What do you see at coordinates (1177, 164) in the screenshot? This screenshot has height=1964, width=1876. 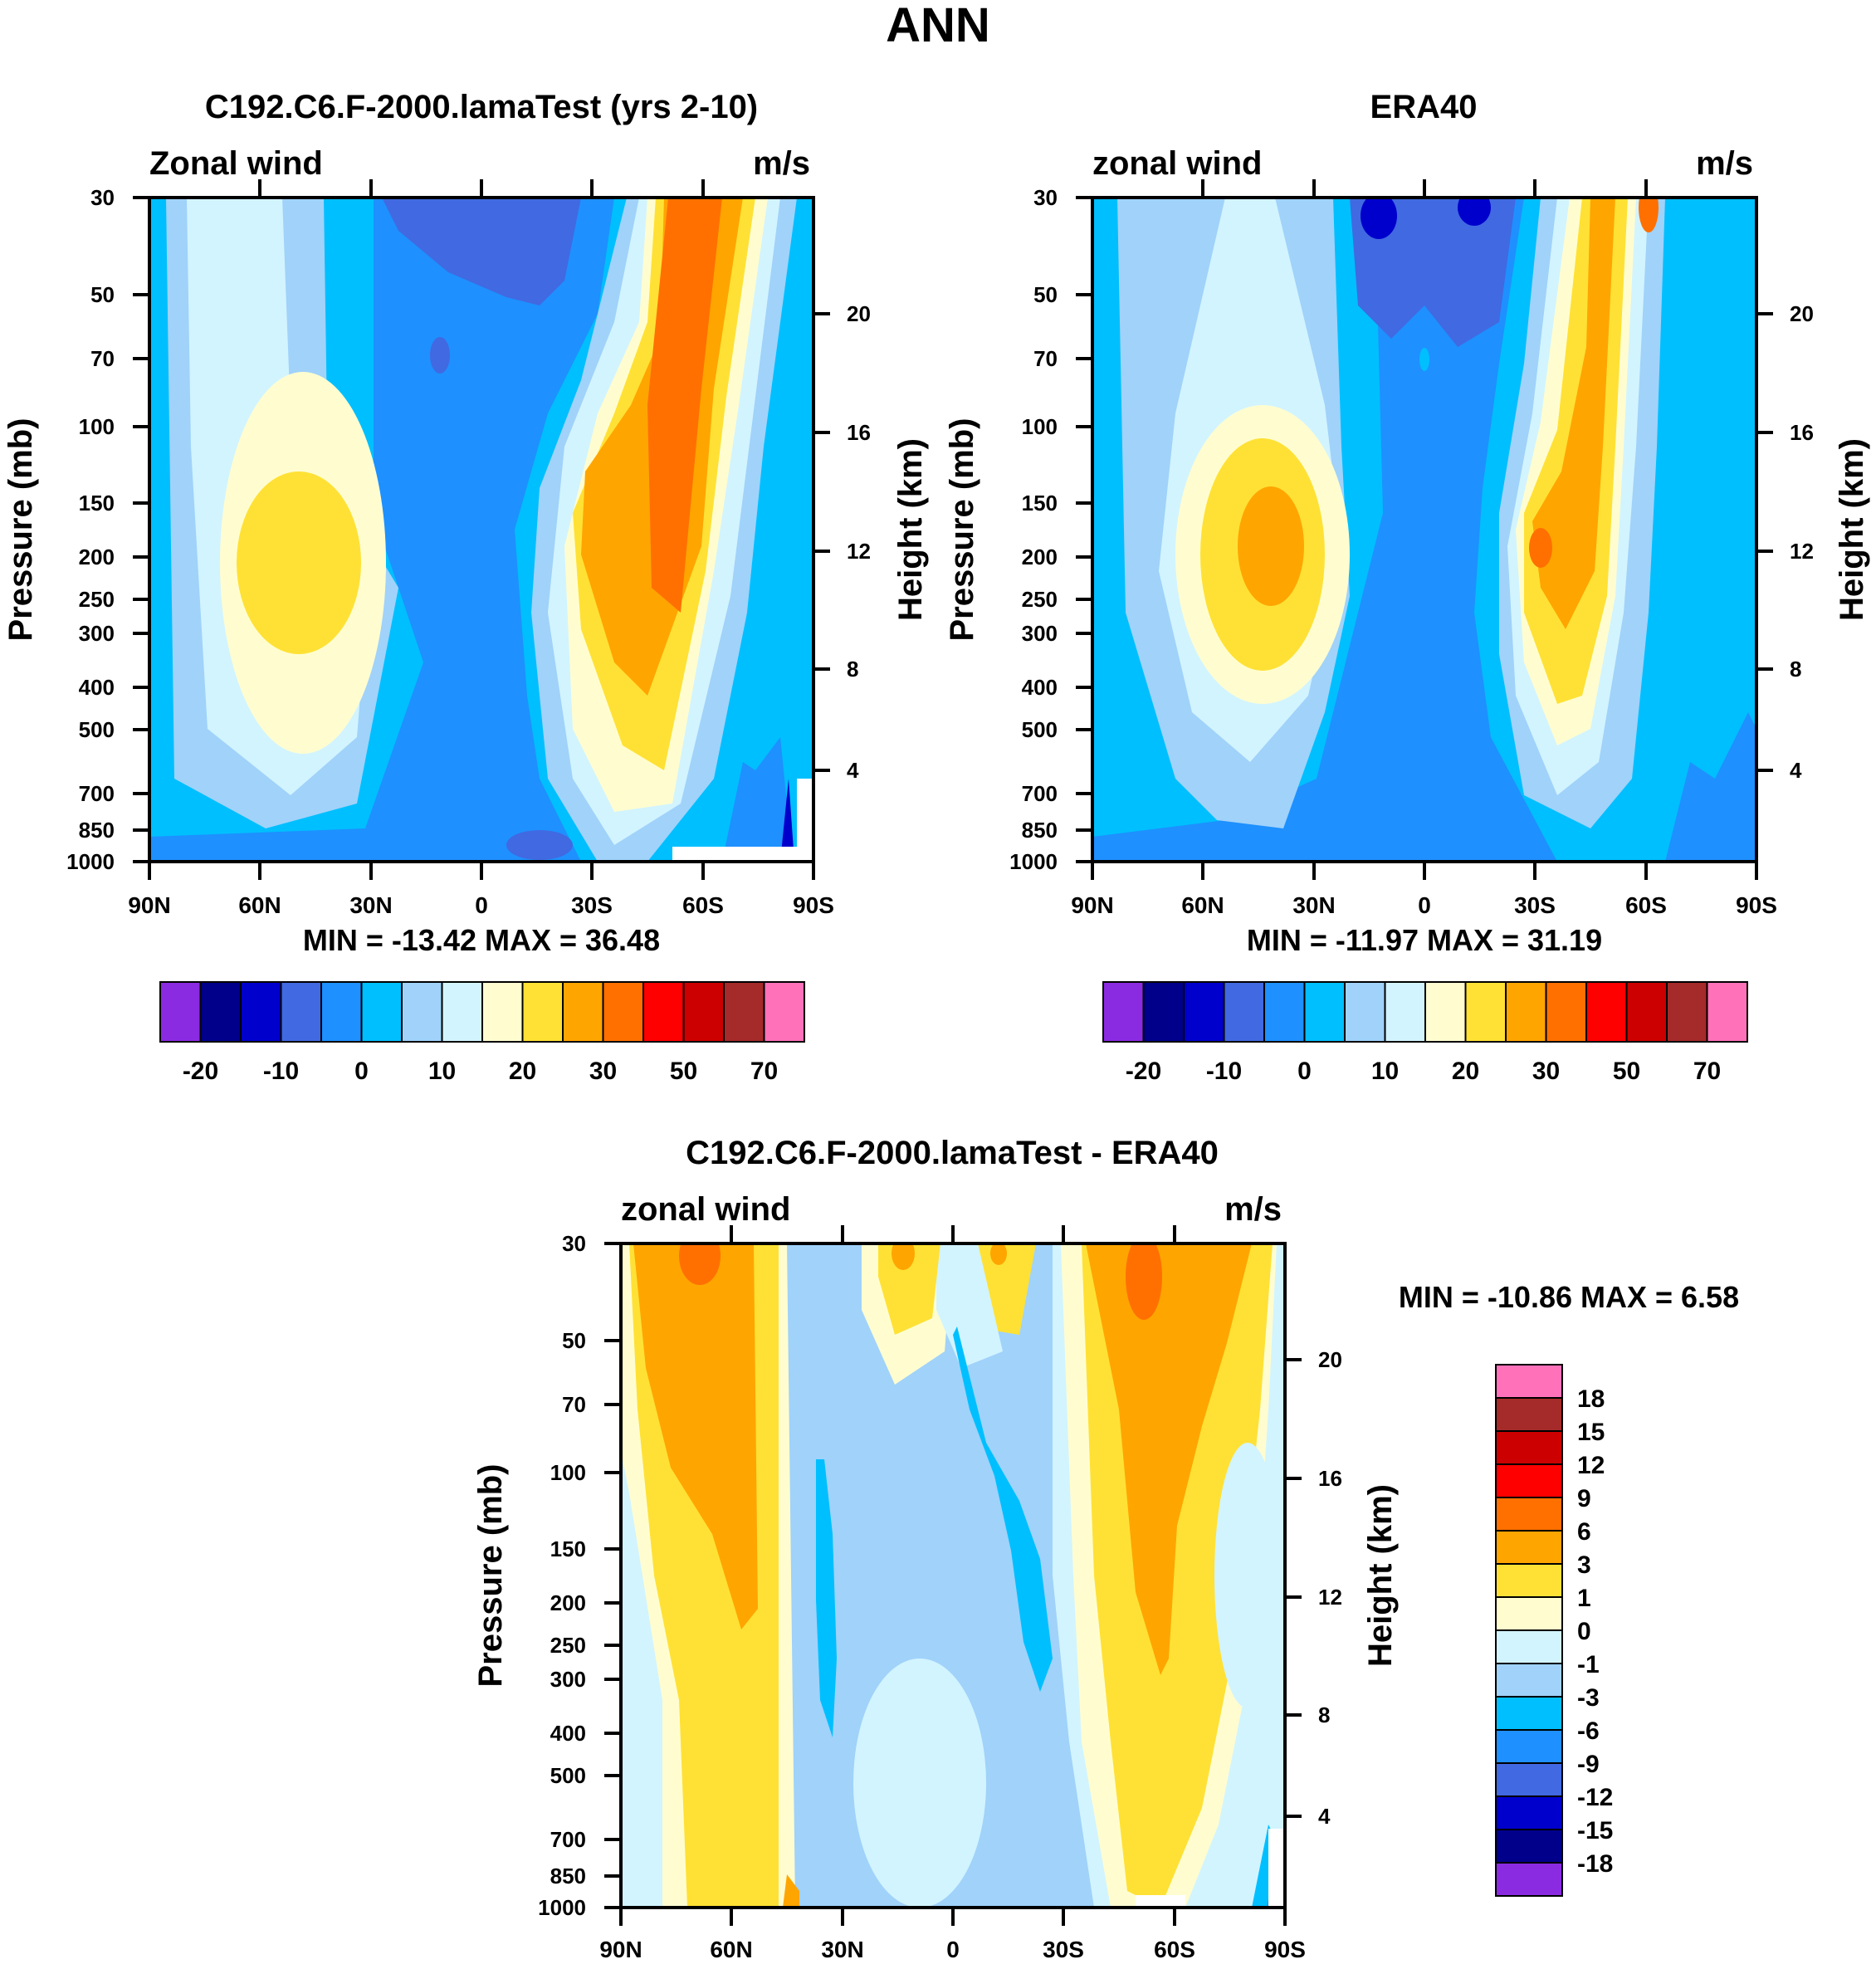 I see `panel-era40-left-label: zonal wind` at bounding box center [1177, 164].